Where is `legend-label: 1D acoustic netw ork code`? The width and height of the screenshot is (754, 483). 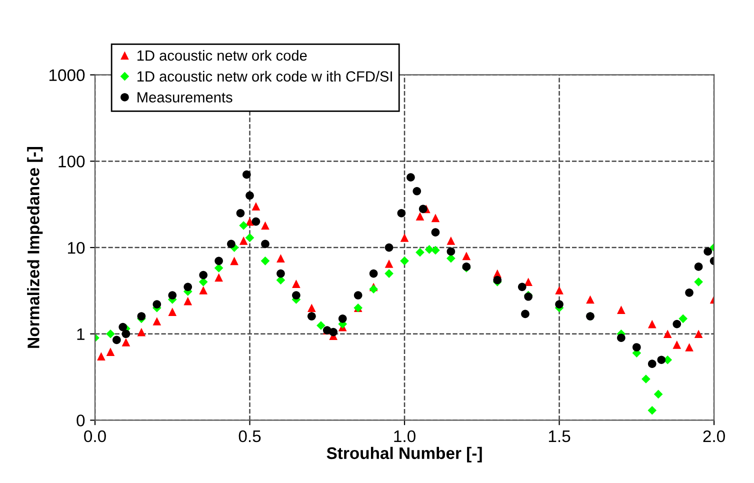 legend-label: 1D acoustic netw ork code is located at coordinates (222, 55).